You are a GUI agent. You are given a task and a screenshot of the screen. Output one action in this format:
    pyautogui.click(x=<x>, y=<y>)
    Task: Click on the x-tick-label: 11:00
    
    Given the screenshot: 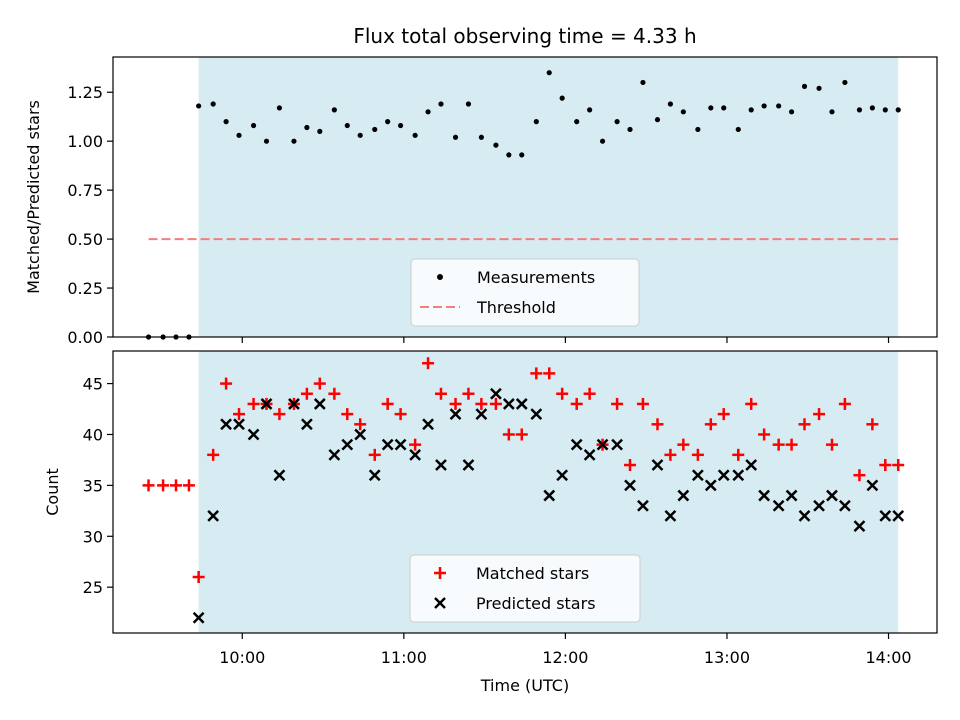 What is the action you would take?
    pyautogui.click(x=404, y=657)
    